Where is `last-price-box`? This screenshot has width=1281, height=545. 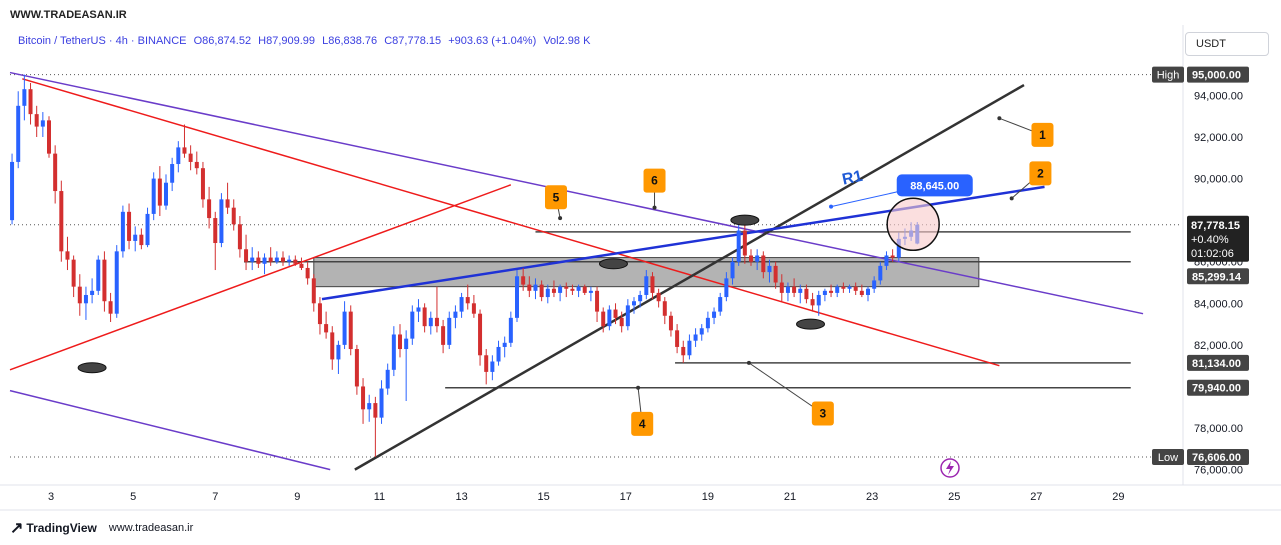
last-price-box is located at coordinates (1218, 238).